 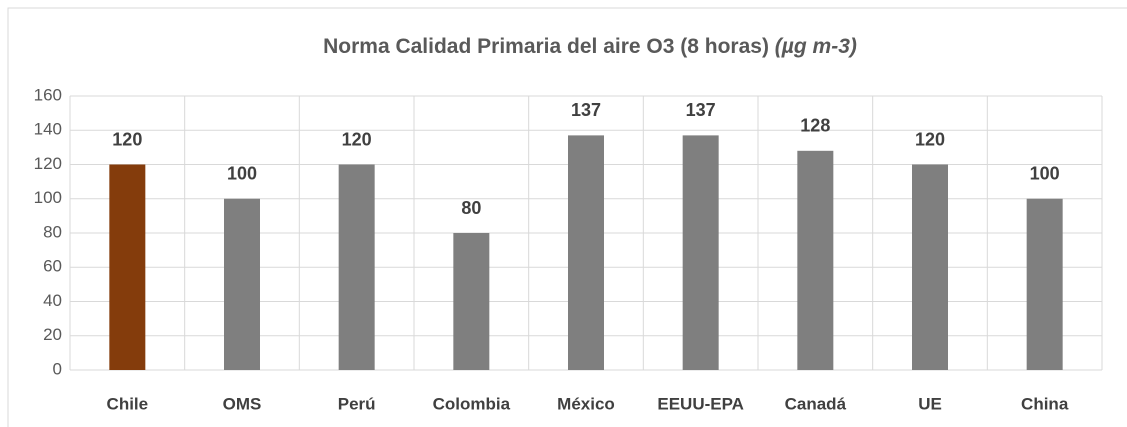 I want to click on data-label: 80, so click(x=471, y=208).